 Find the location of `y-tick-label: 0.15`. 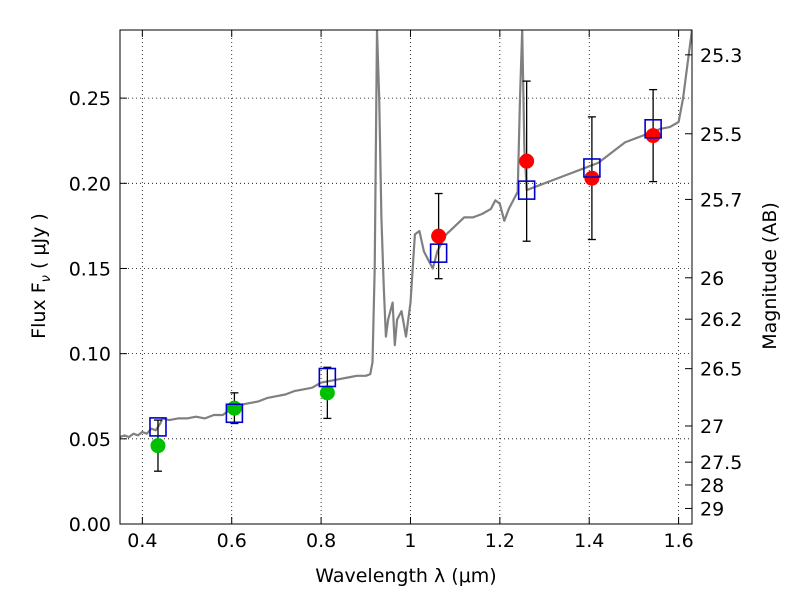

y-tick-label: 0.15 is located at coordinates (90, 269).